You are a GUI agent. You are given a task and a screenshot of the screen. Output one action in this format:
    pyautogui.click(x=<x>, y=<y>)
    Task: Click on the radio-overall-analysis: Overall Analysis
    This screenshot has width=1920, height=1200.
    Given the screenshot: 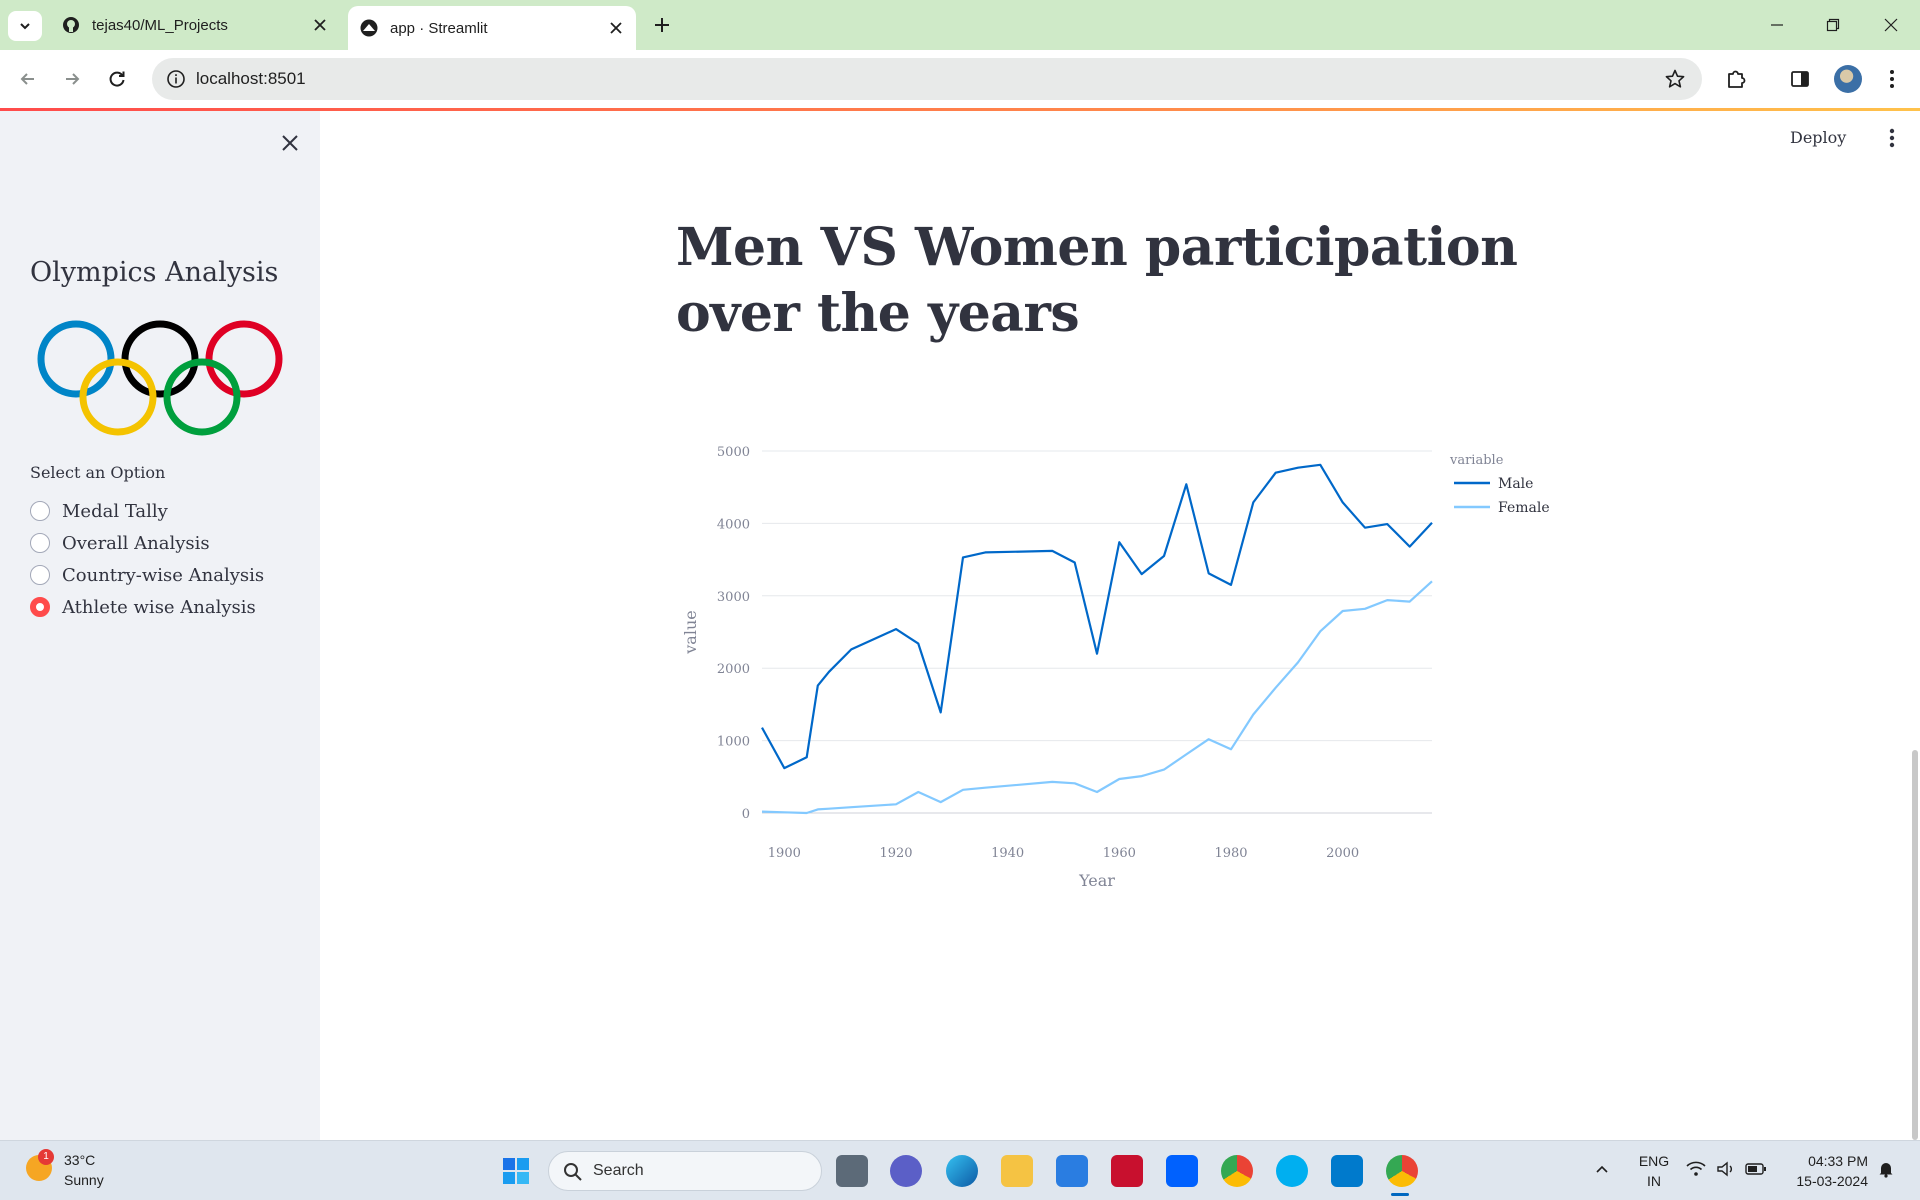 What is the action you would take?
    pyautogui.click(x=120, y=543)
    